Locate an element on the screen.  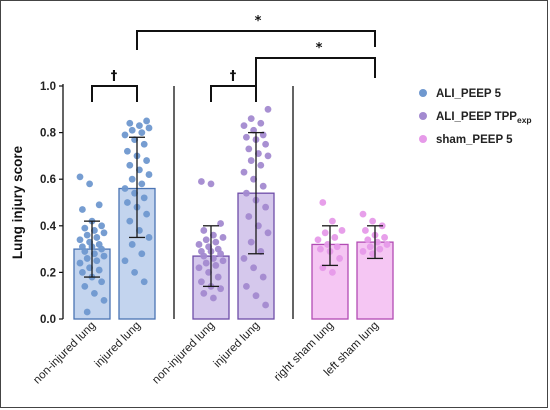
y-tick-label: 0.2 is located at coordinates (48, 273).